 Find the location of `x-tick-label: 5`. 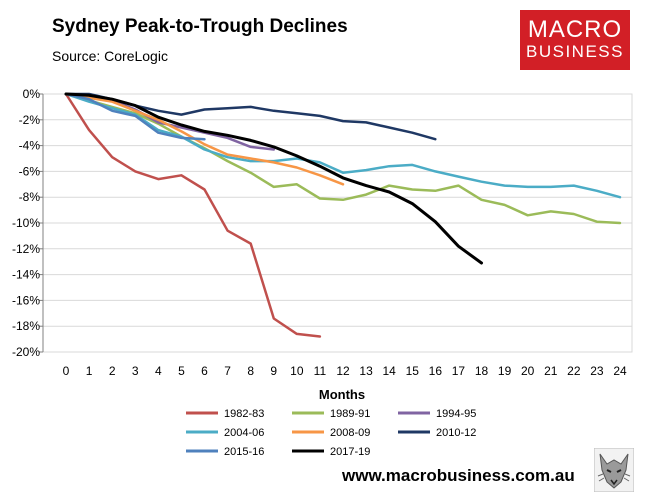

x-tick-label: 5 is located at coordinates (181, 371).